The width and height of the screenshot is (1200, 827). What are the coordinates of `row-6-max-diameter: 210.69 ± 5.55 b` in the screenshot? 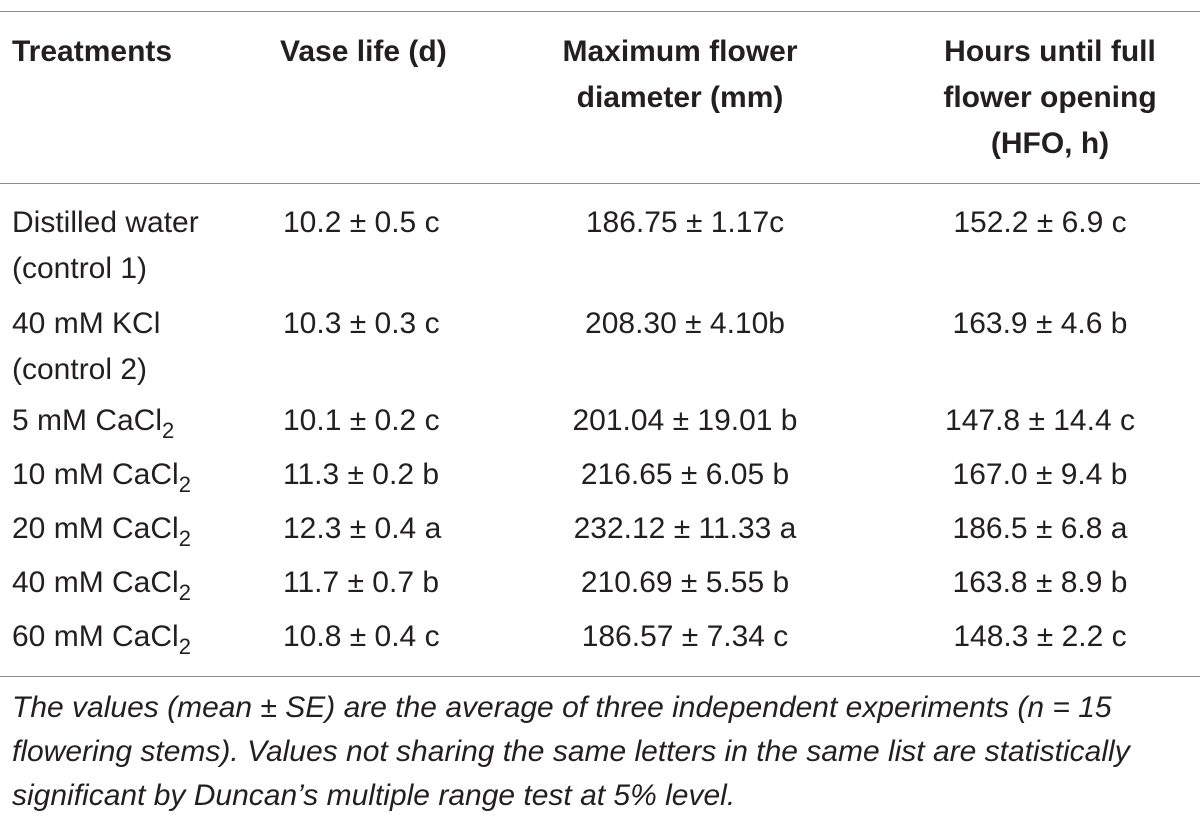 It's located at (685, 582).